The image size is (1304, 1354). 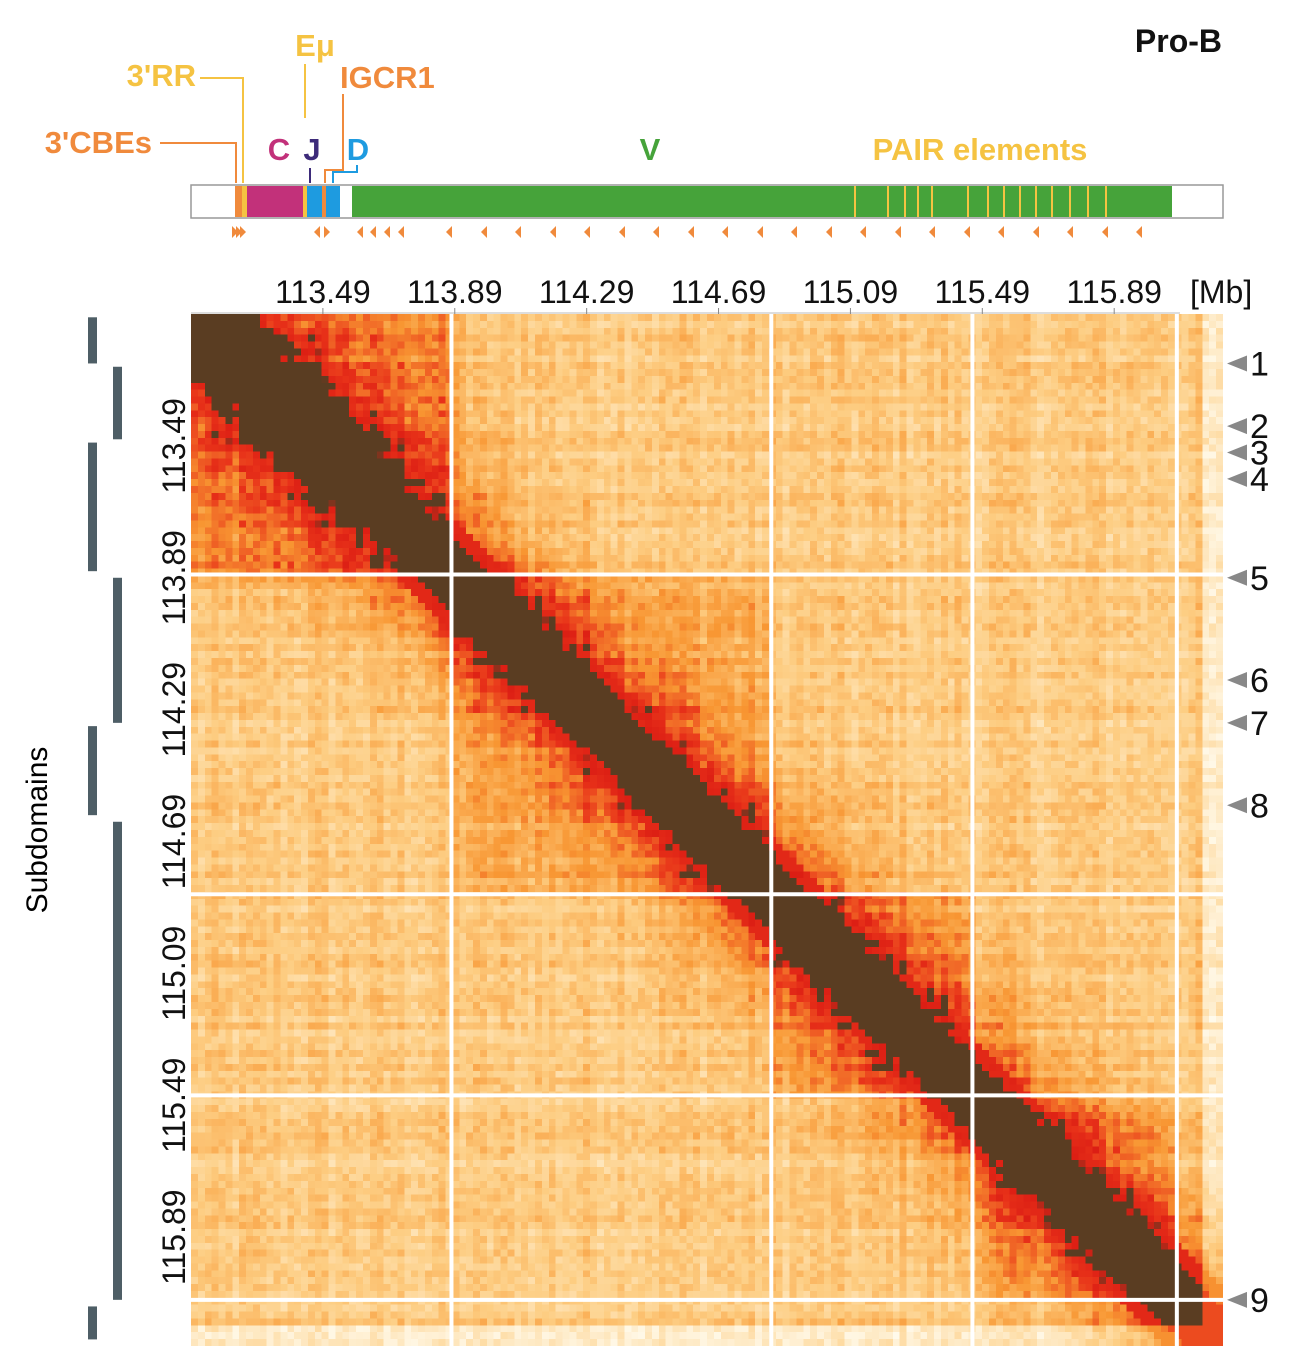 I want to click on boundary-marker-label: 9, so click(x=1259, y=1301).